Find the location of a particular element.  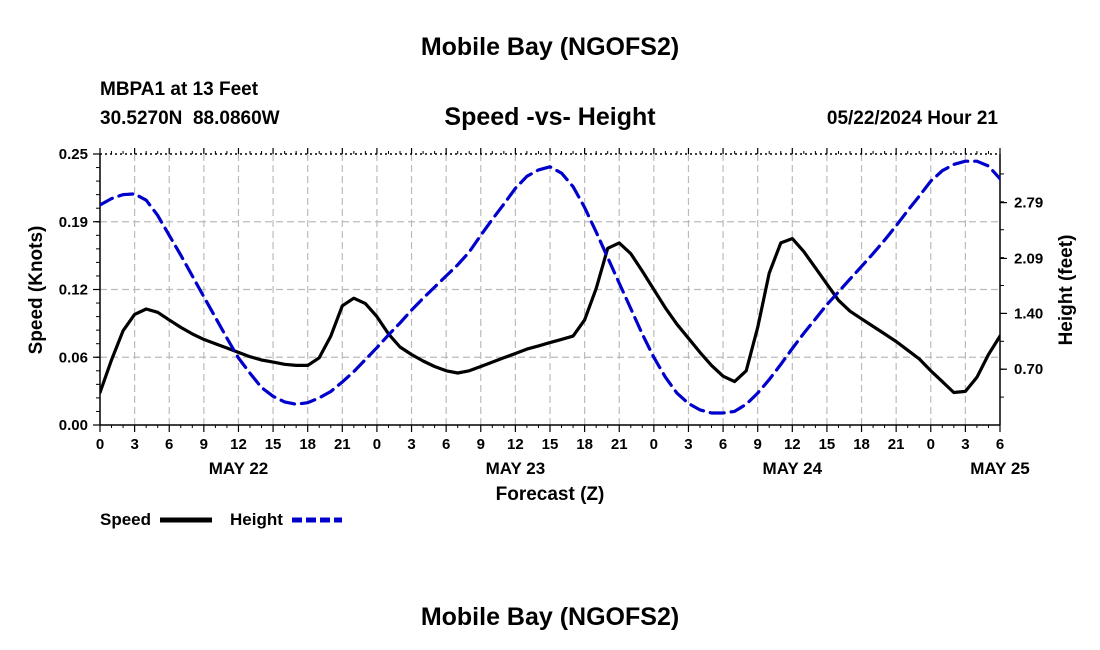

day-label: MAY 24 is located at coordinates (793, 468).